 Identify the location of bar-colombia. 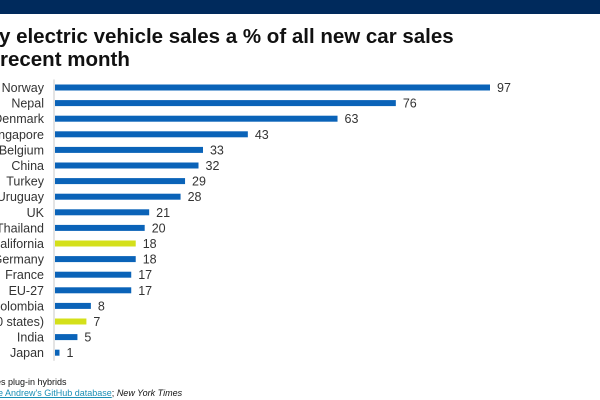
(73, 305).